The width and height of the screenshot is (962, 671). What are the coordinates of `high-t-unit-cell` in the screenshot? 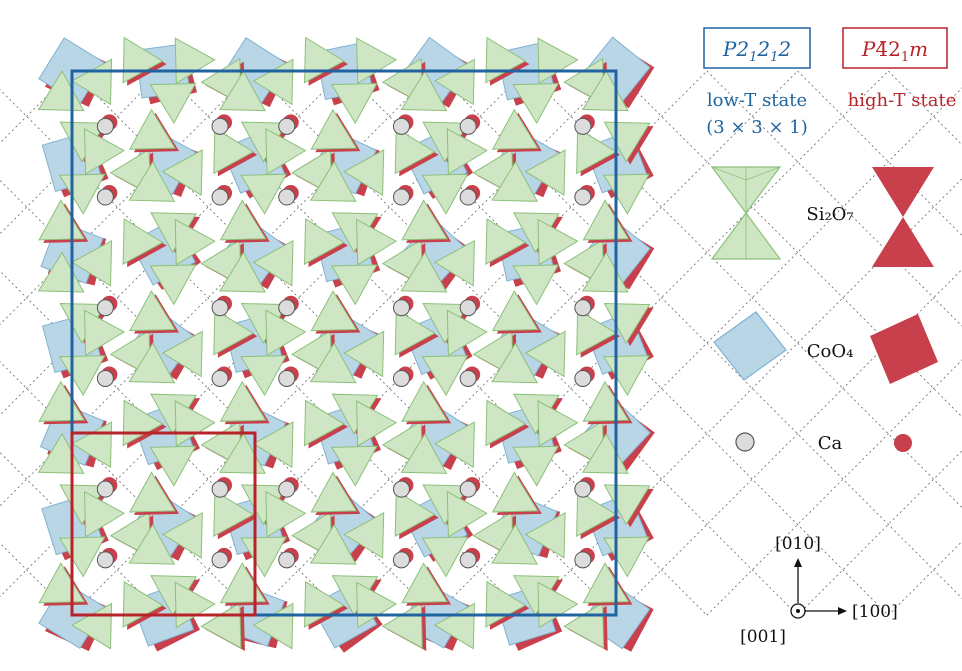 It's located at (163, 524).